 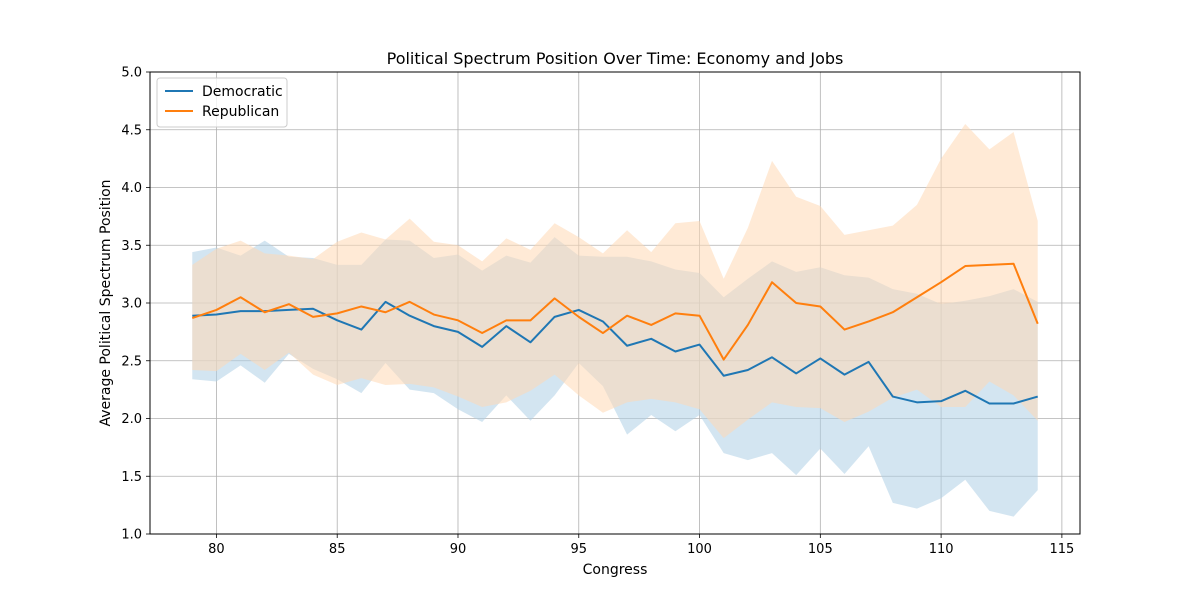 What do you see at coordinates (131, 246) in the screenshot?
I see `y-tick-label: 3.5` at bounding box center [131, 246].